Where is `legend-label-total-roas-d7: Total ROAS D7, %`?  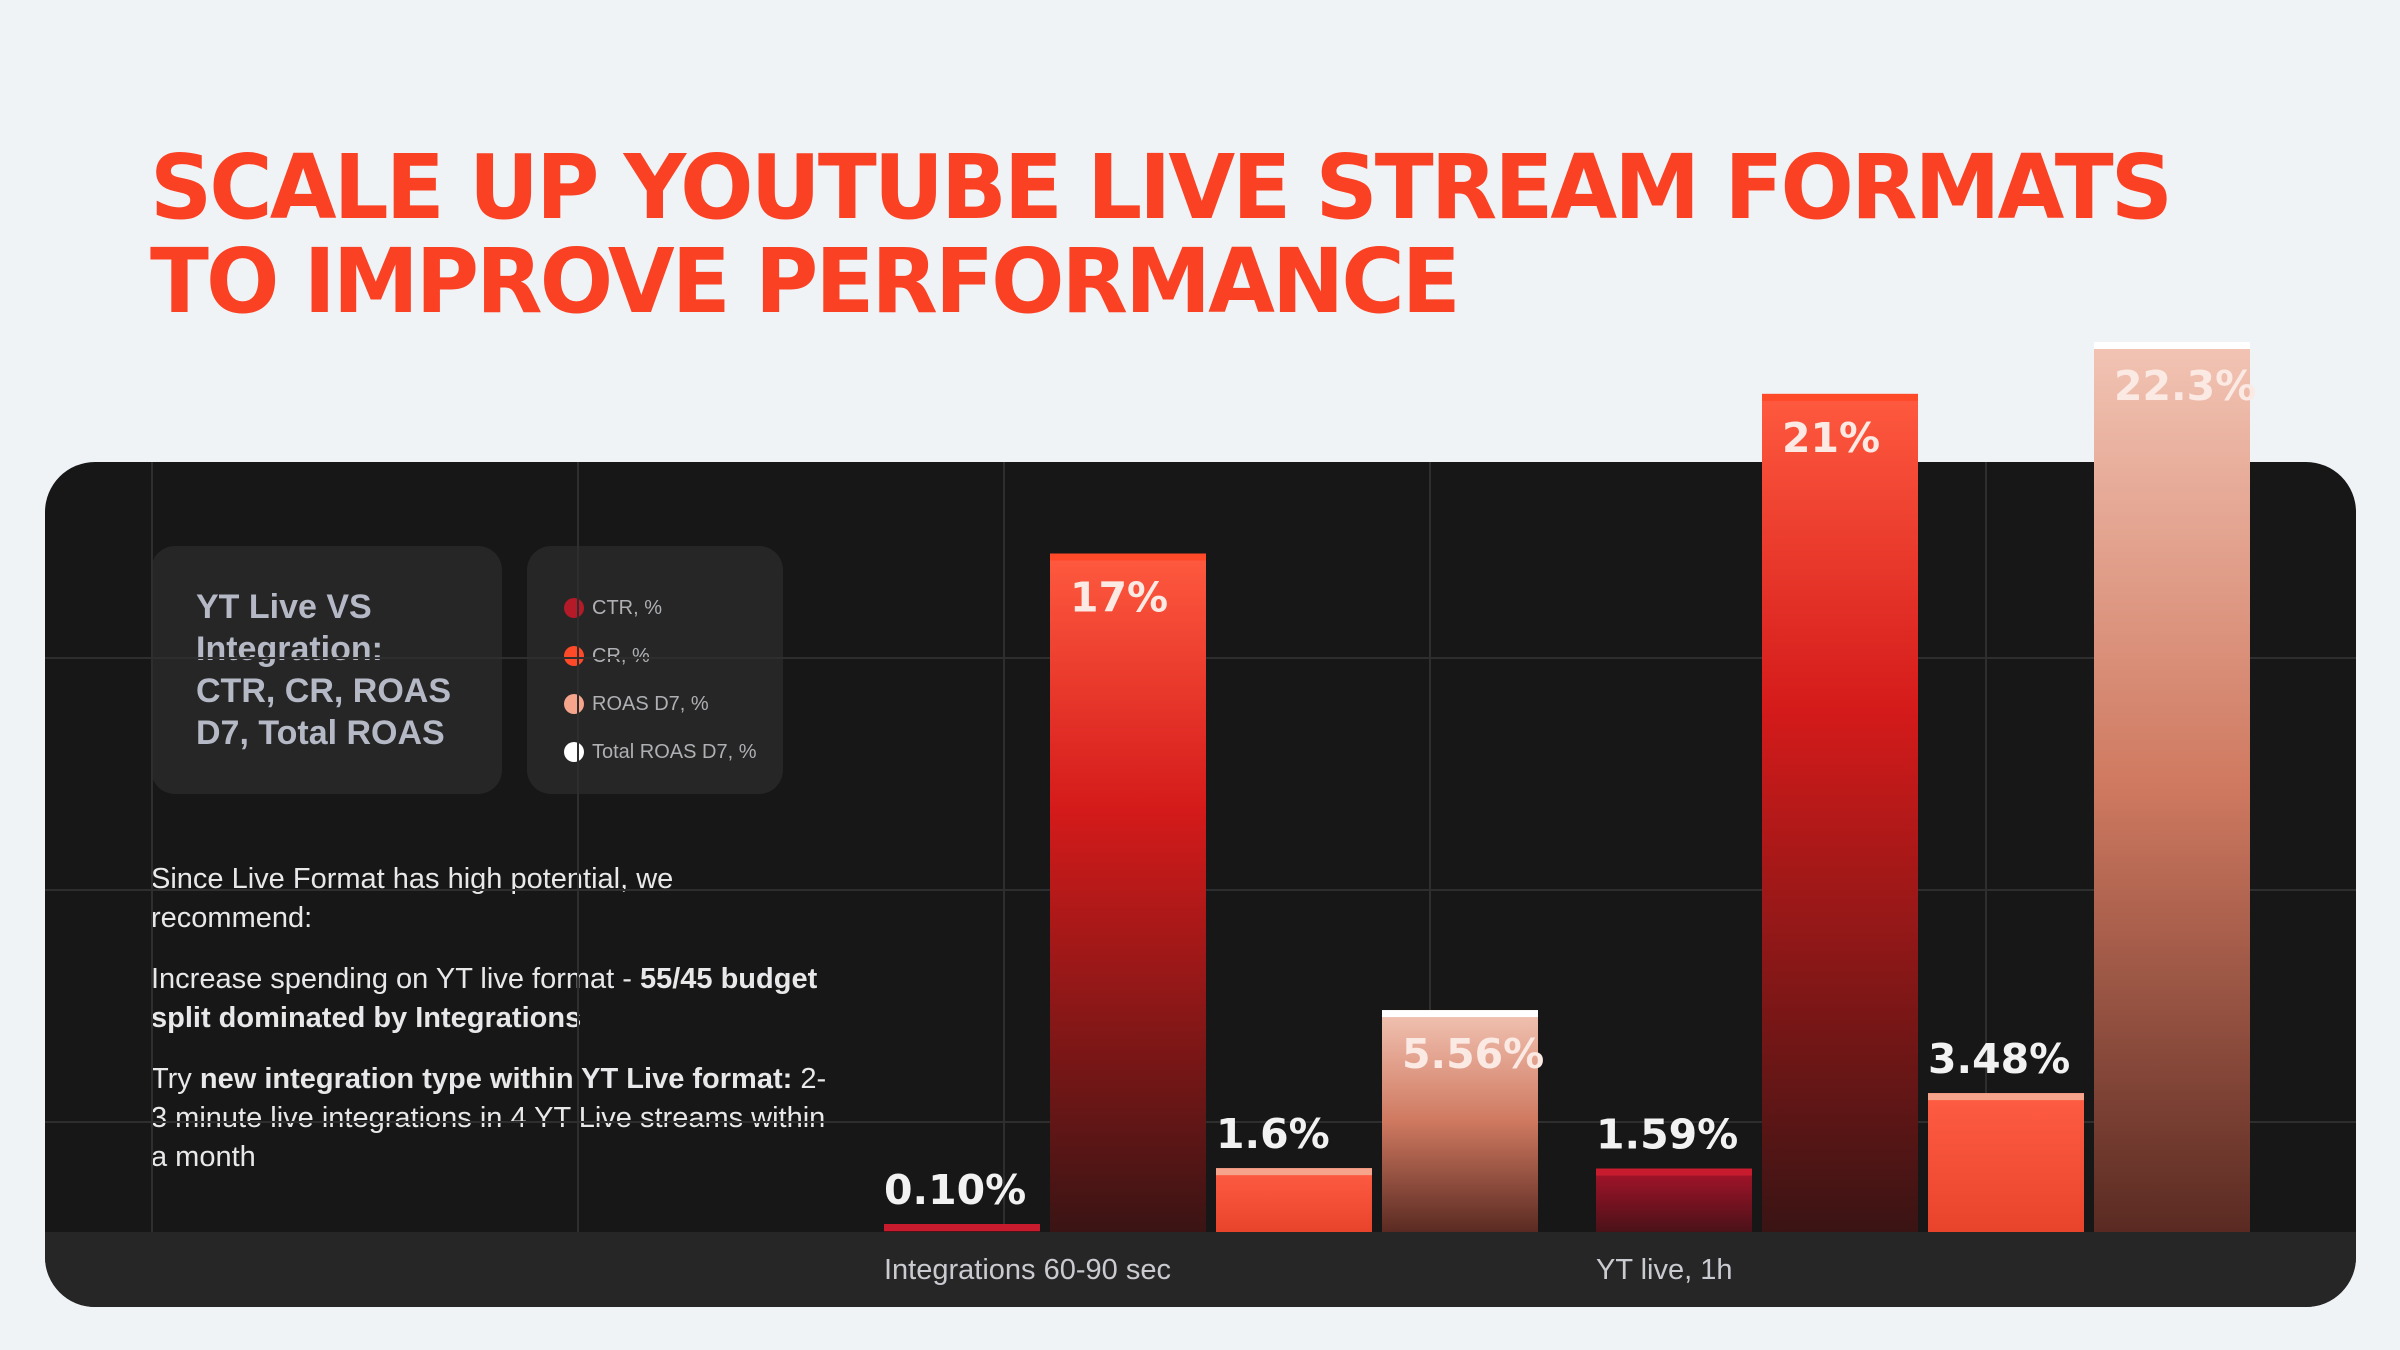 legend-label-total-roas-d7: Total ROAS D7, % is located at coordinates (674, 751).